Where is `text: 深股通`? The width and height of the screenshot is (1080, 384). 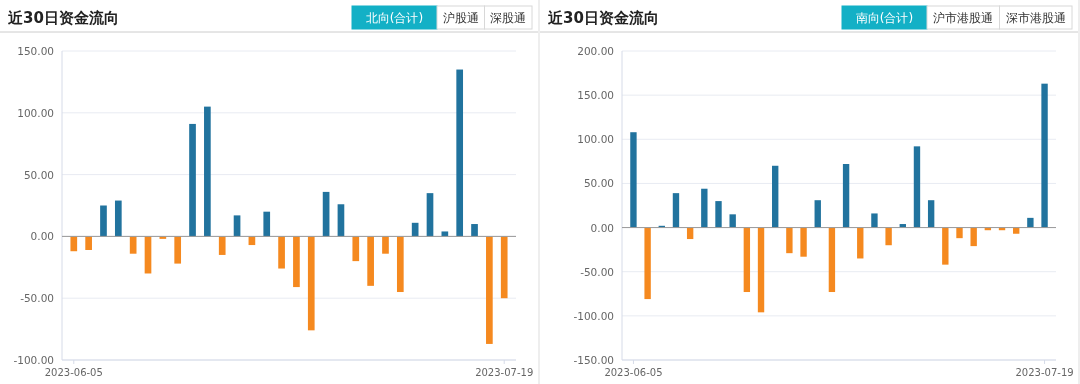 text: 深股通 is located at coordinates (508, 18).